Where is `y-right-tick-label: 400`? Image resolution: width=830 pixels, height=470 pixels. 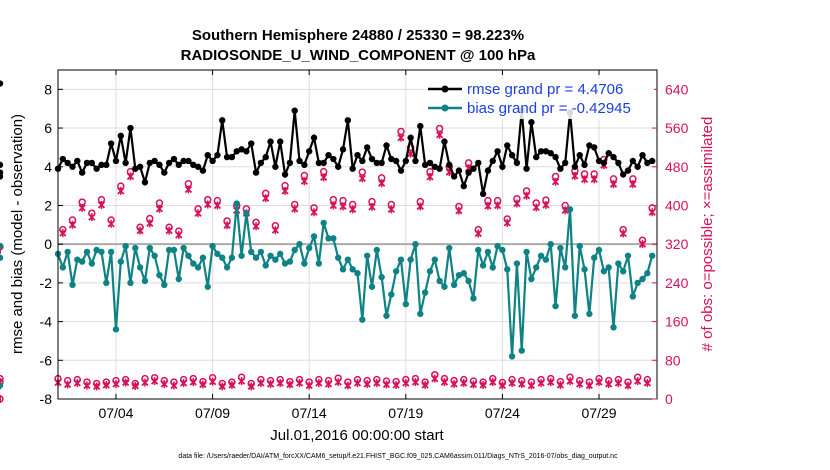
y-right-tick-label: 400 is located at coordinates (677, 205).